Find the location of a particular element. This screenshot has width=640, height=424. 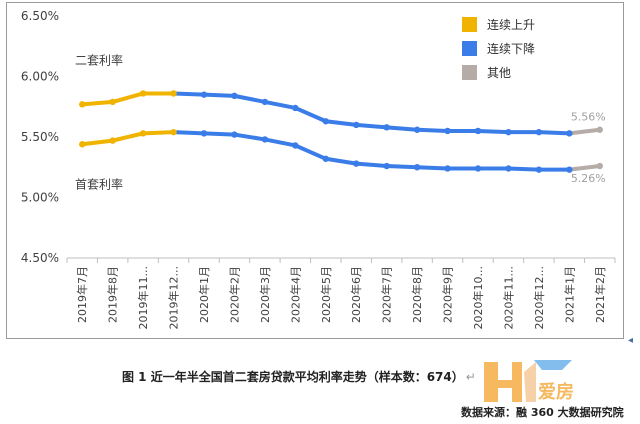

edge-arrow-mark: ◂ is located at coordinates (631, 340).